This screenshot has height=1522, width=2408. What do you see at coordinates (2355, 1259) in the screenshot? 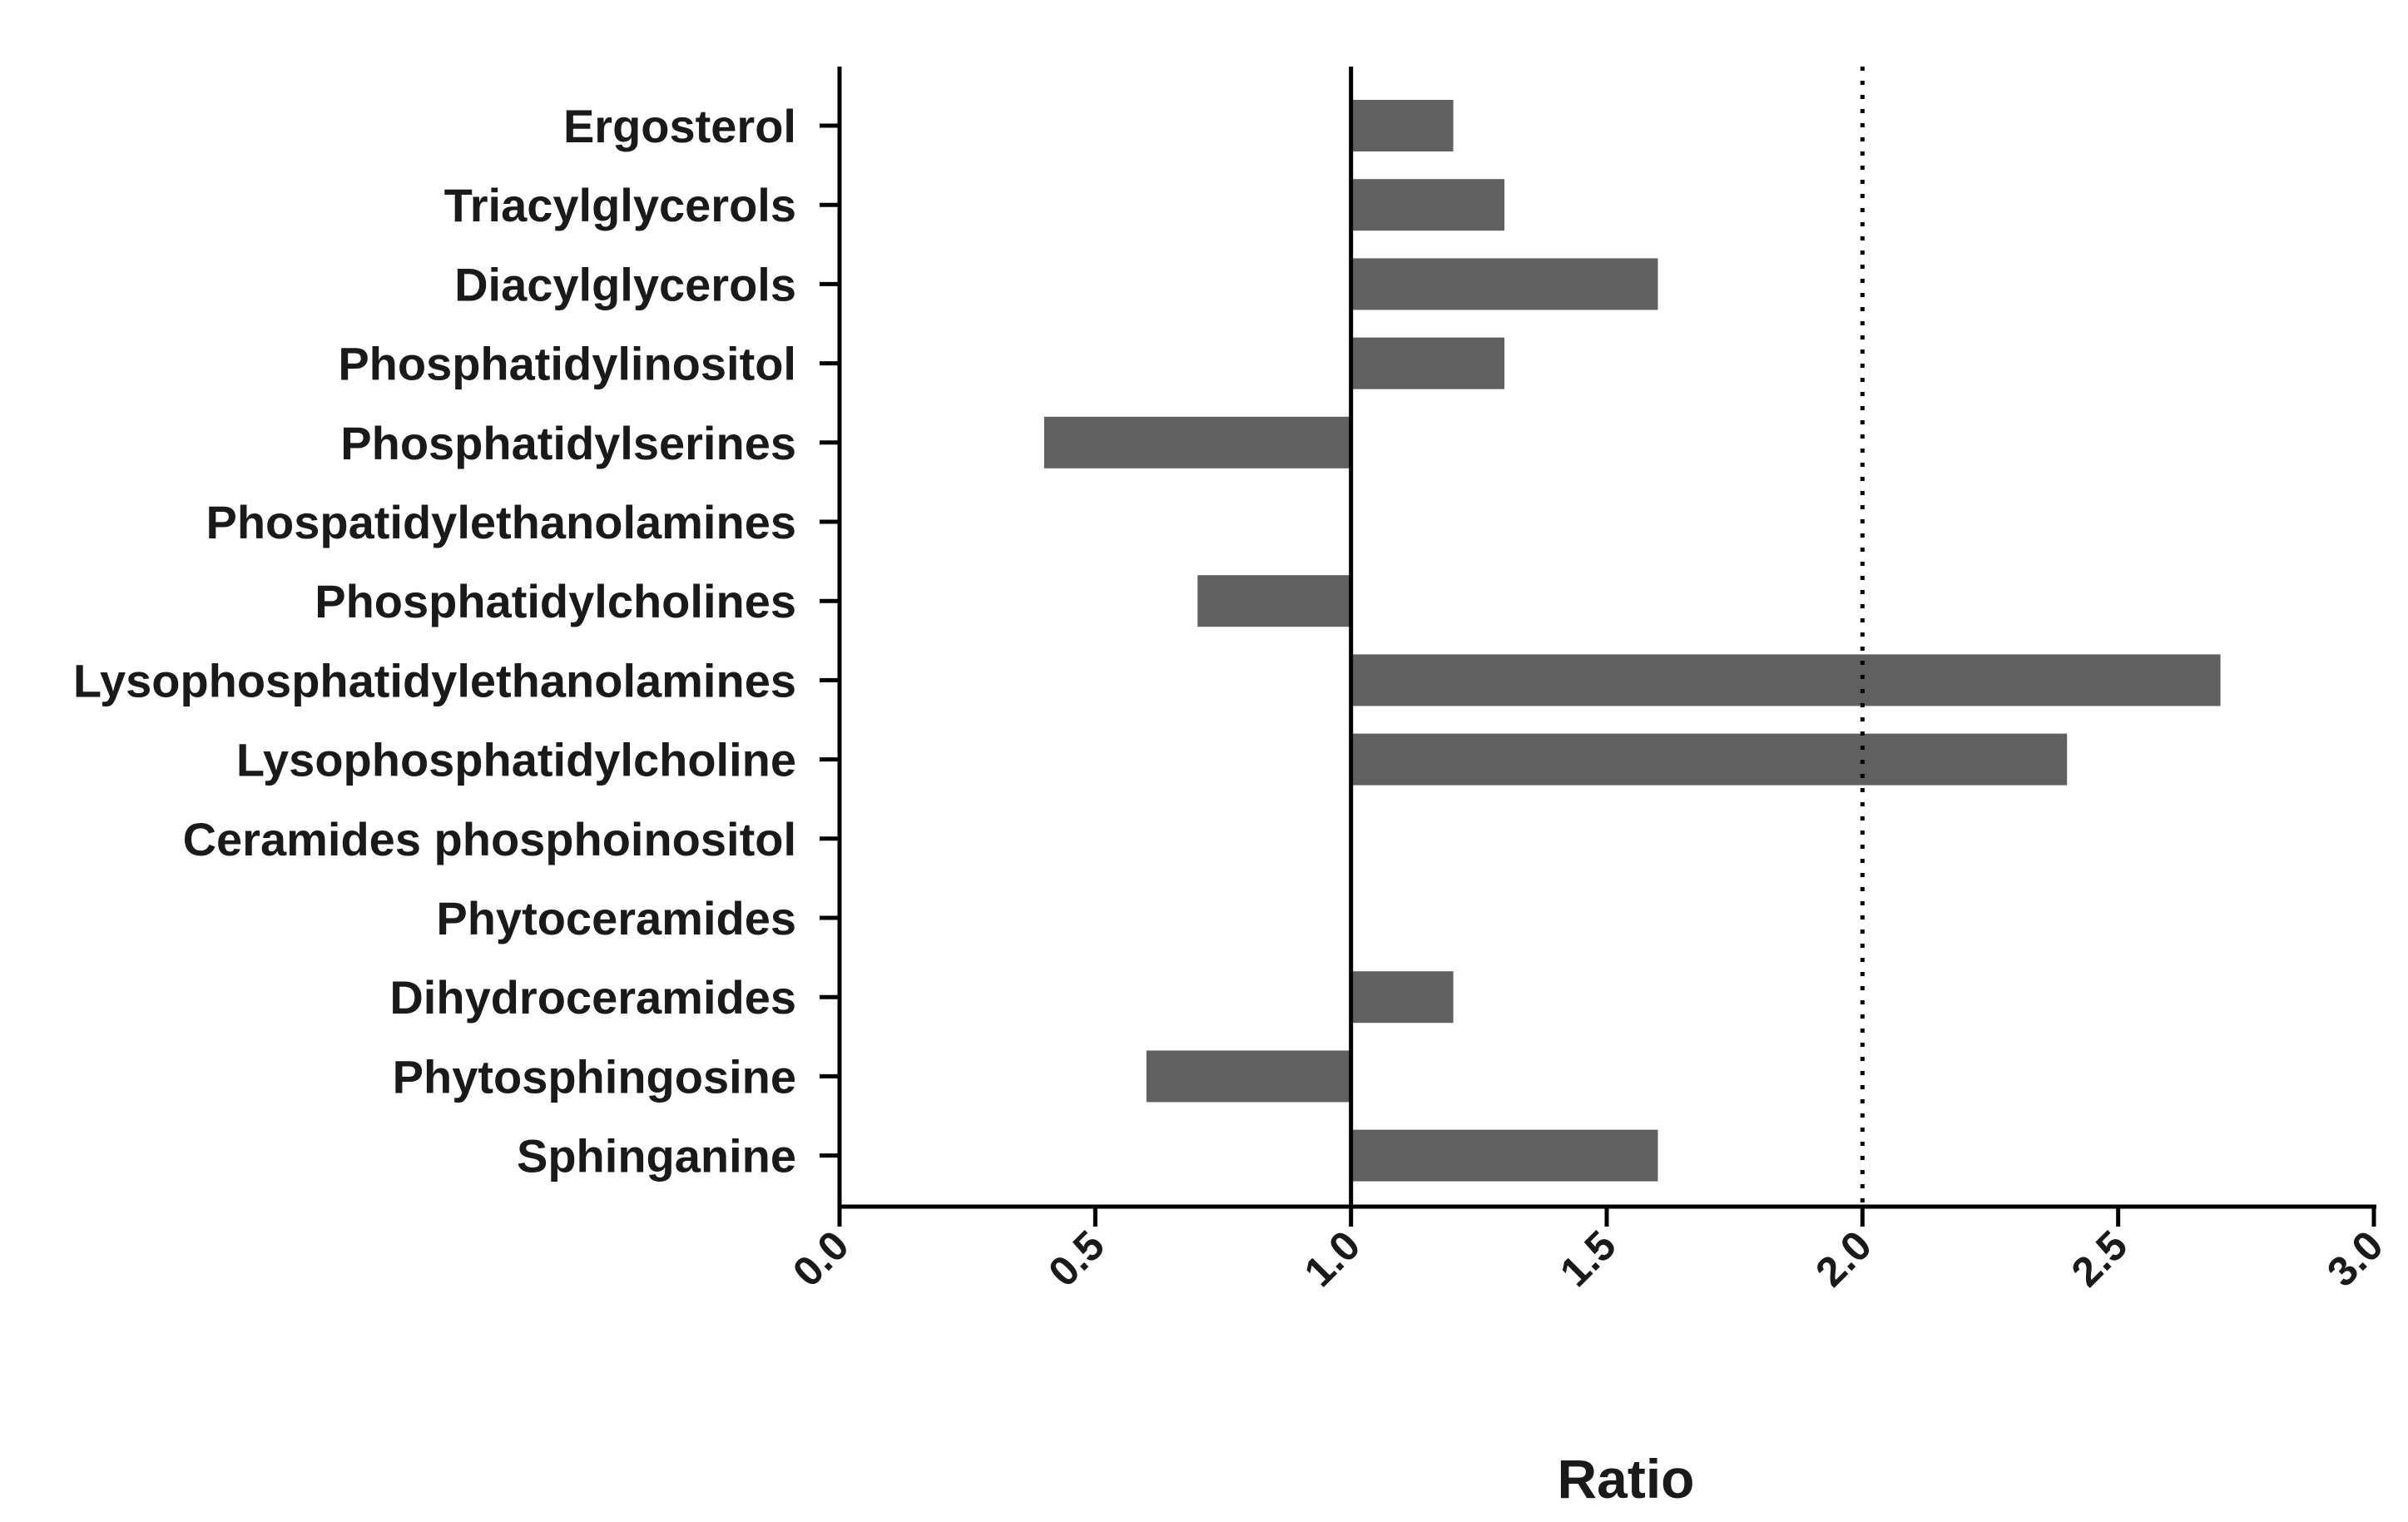
I see `x-tick-label-6: 3.0` at bounding box center [2355, 1259].